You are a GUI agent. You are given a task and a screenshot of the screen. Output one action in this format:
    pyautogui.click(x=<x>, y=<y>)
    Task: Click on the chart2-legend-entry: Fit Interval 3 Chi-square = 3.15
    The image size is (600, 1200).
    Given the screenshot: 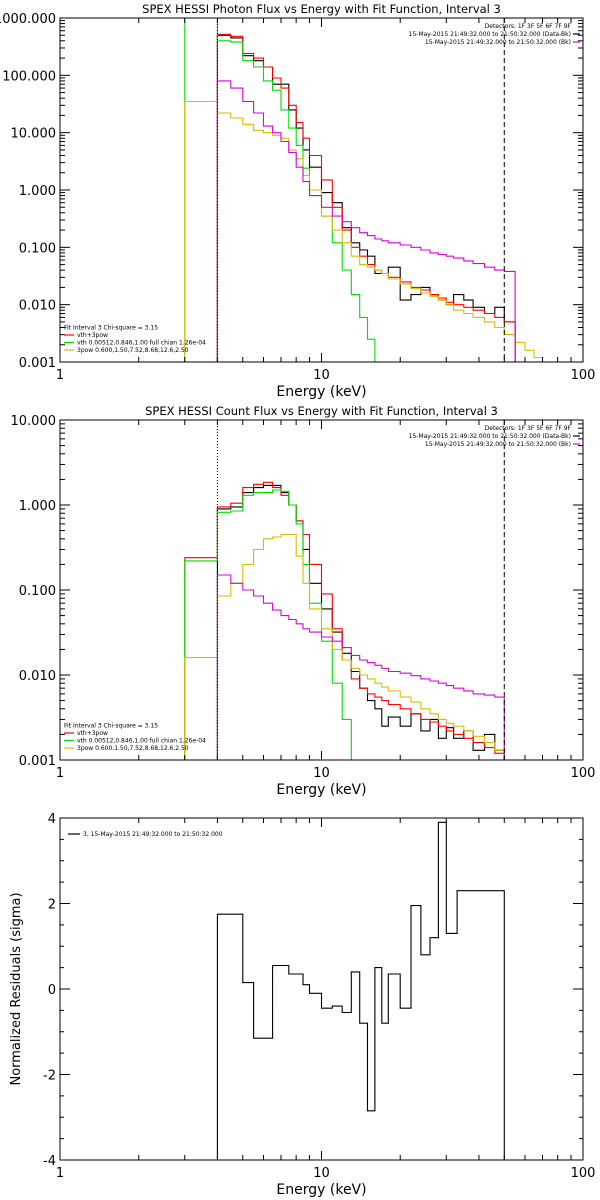 What is the action you would take?
    pyautogui.click(x=111, y=726)
    